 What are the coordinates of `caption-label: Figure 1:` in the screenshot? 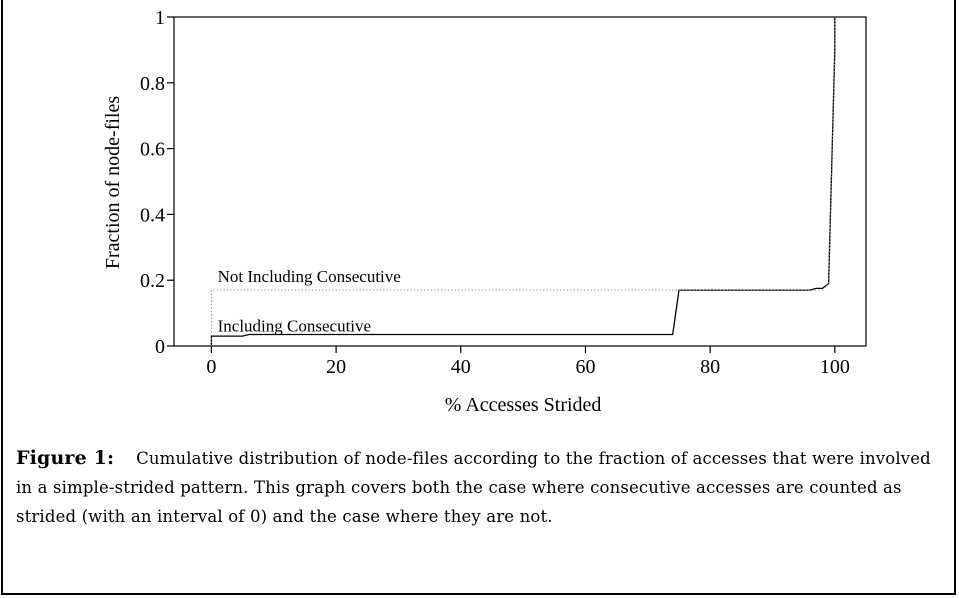 It's located at (65, 458).